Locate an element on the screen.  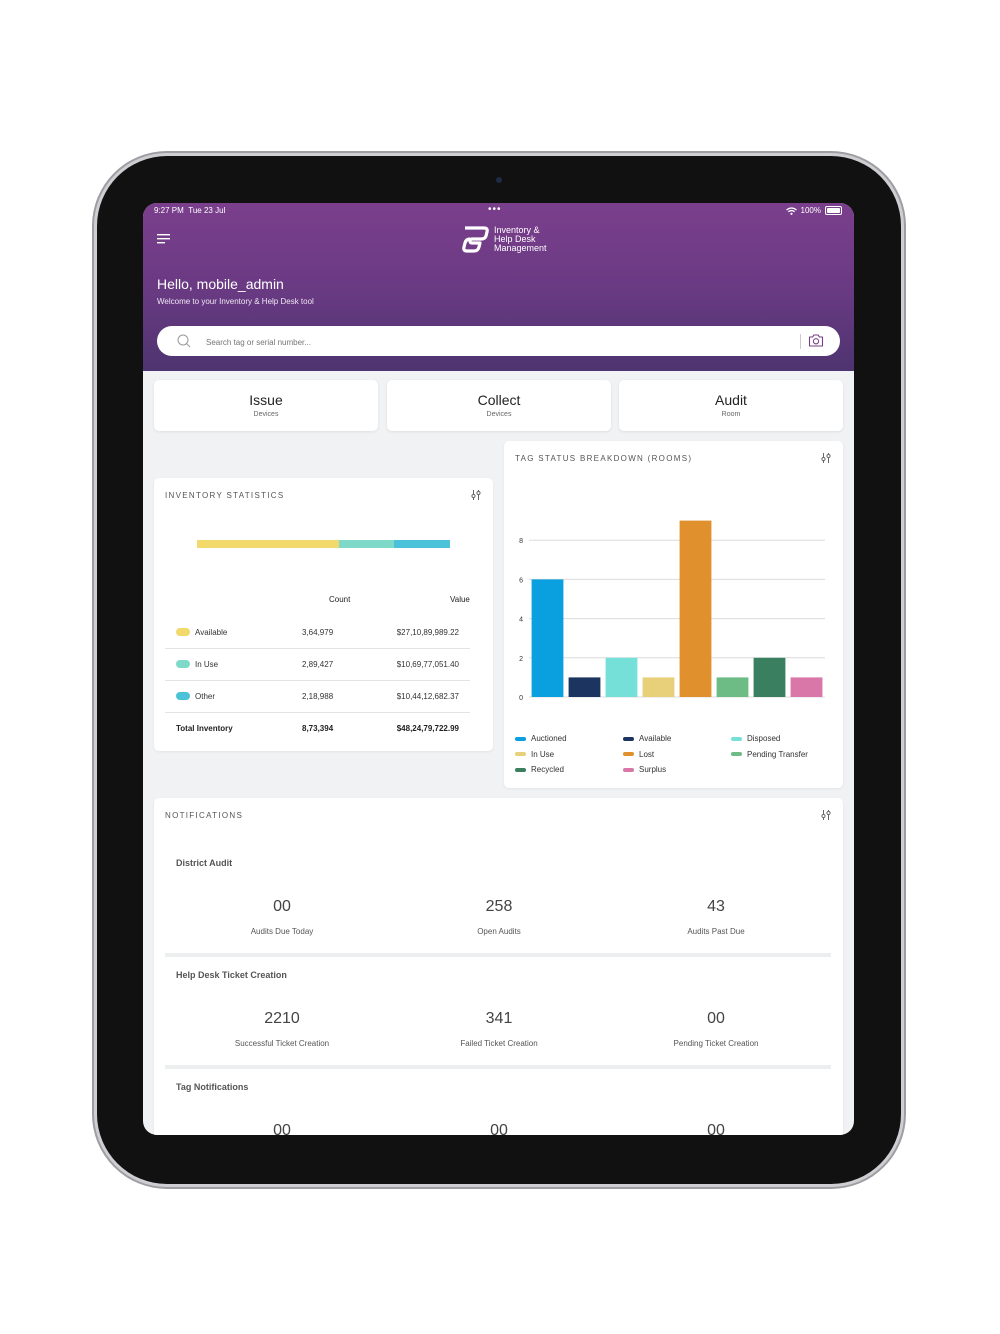
multitask-dots: ••• is located at coordinates (495, 209).